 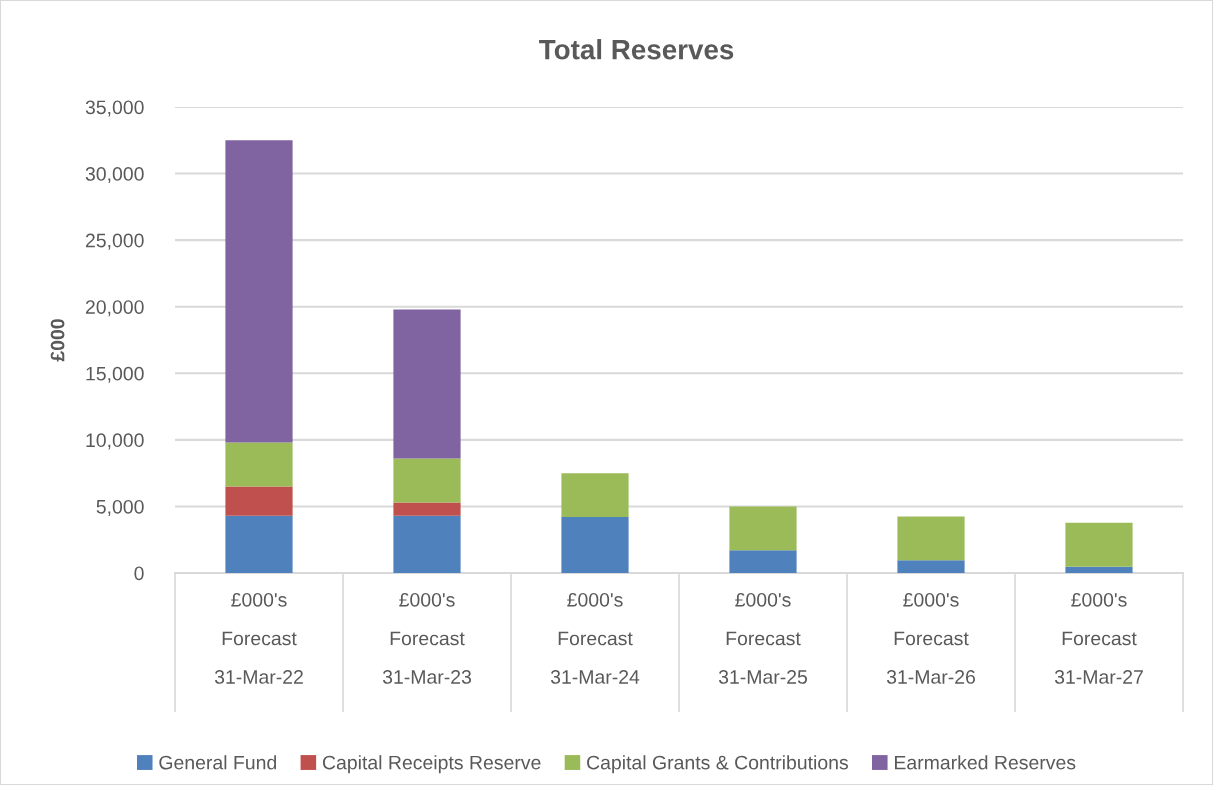 I want to click on category-label: £000's Forecast 31-Mar-24, so click(x=595, y=638).